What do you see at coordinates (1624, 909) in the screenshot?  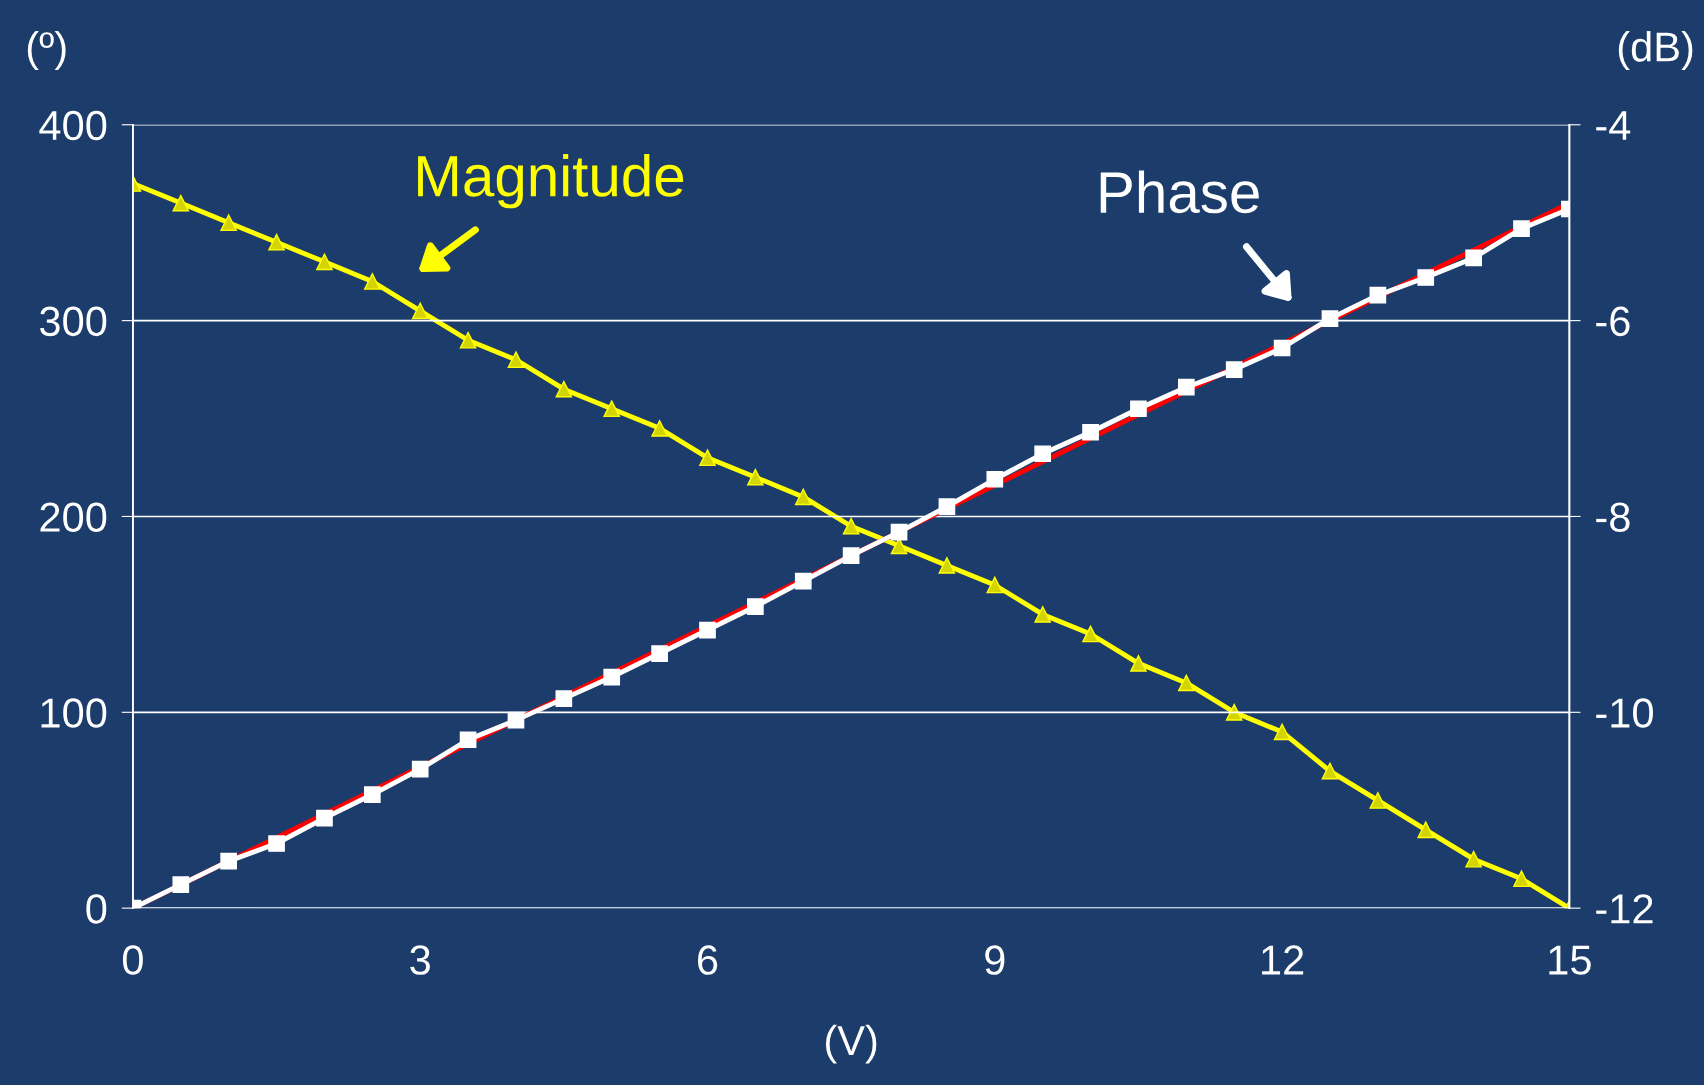 I see `y2-tick-label: -12` at bounding box center [1624, 909].